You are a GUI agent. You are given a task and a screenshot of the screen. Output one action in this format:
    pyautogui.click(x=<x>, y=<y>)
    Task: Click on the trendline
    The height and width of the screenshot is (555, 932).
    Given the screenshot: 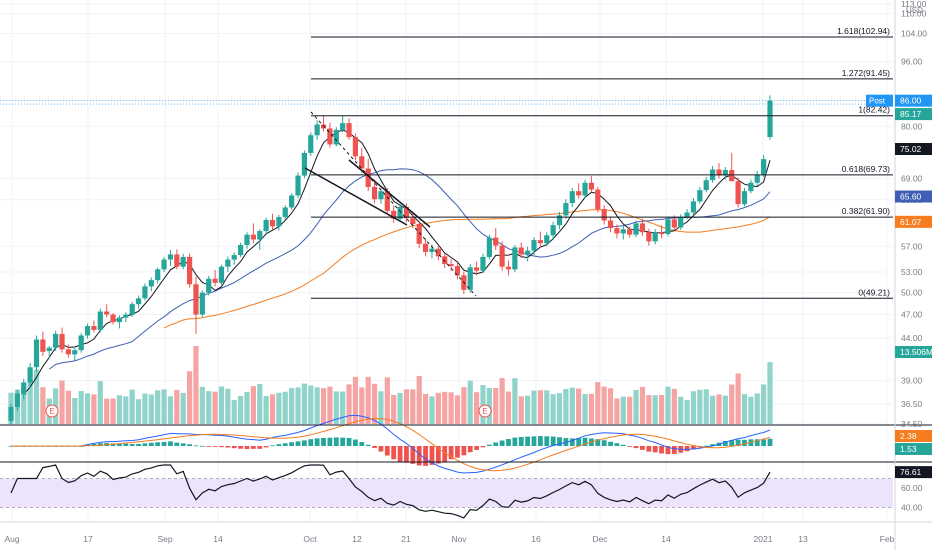 What is the action you would take?
    pyautogui.click(x=389, y=193)
    